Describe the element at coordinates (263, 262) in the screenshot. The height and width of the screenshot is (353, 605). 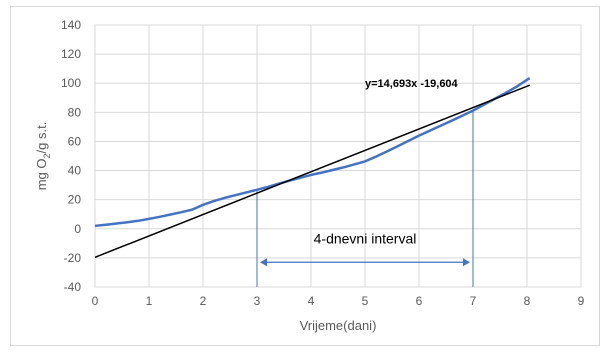
I see `interval-arrowhead-left` at that location.